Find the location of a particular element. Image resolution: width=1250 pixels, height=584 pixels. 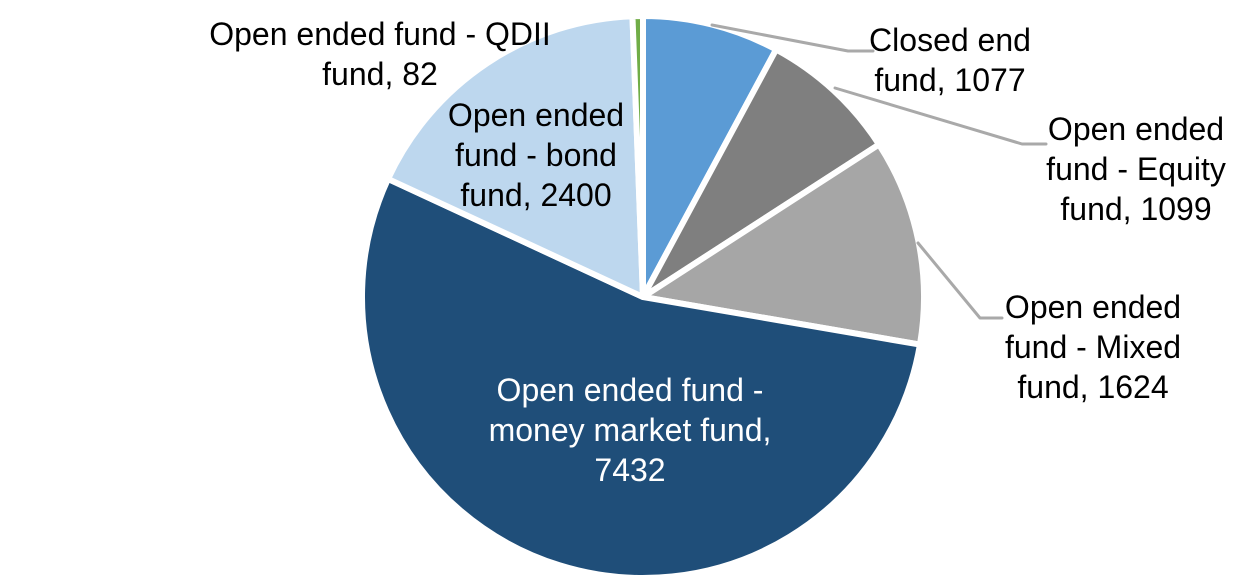

slice-label-open-ended-fund-equity-fund: Open ended fund - Equity fund, 1099 is located at coordinates (1136, 169).